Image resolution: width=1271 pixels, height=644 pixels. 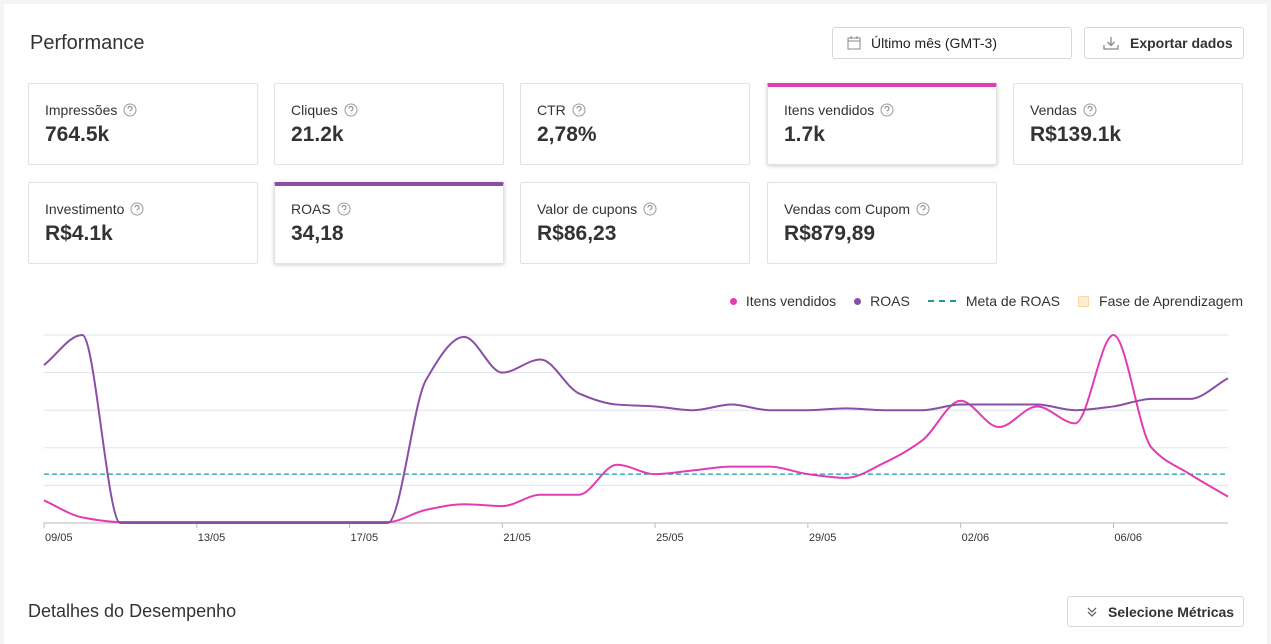 What do you see at coordinates (132, 611) in the screenshot?
I see `details-title: Detalhes do Desempenho` at bounding box center [132, 611].